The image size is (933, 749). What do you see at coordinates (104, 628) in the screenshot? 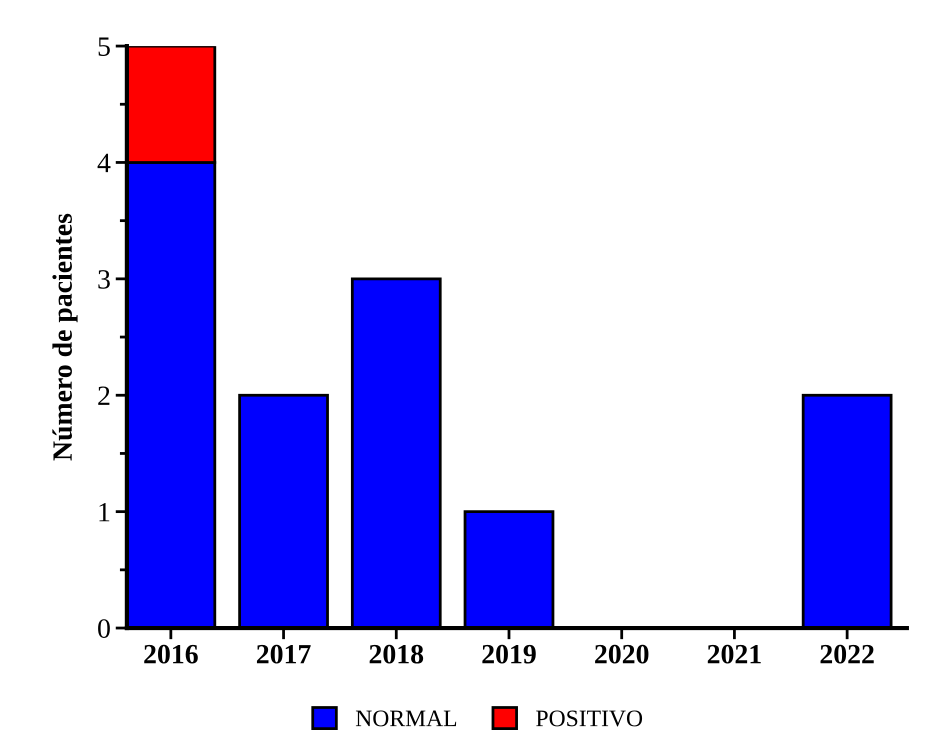
I see `y-tick-label: 0` at bounding box center [104, 628].